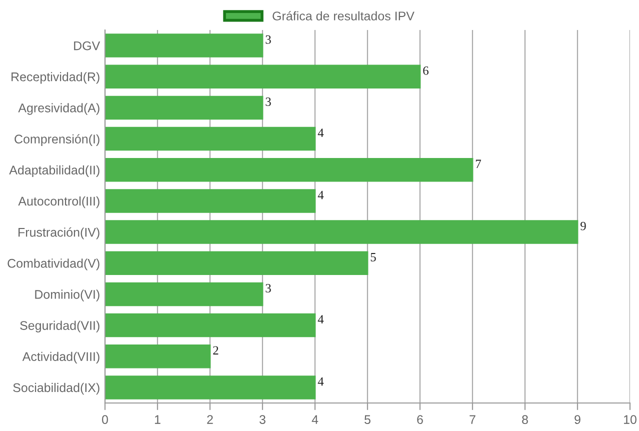 The image size is (639, 431). I want to click on x-tick-label: 4, so click(315, 419).